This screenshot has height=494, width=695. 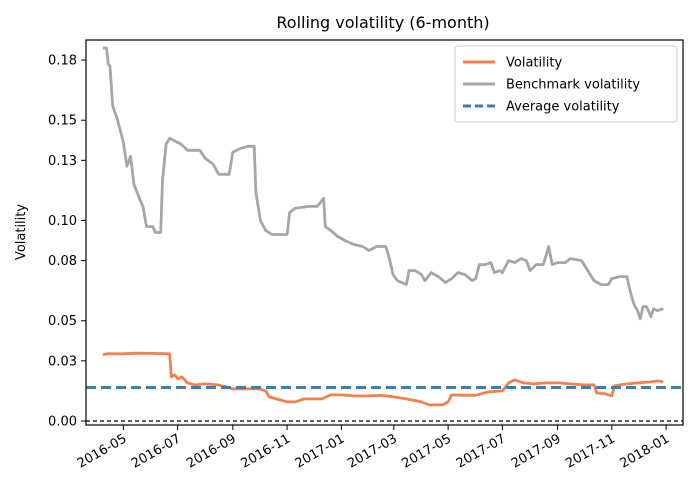 What do you see at coordinates (534, 63) in the screenshot?
I see `legend-label: Volatility` at bounding box center [534, 63].